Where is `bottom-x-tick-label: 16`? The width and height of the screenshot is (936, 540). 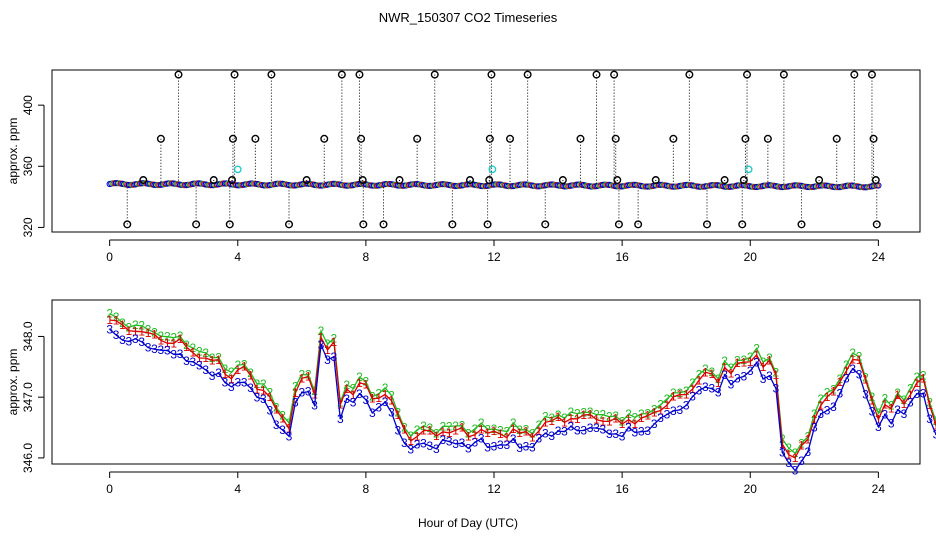
bottom-x-tick-label: 16 is located at coordinates (622, 489).